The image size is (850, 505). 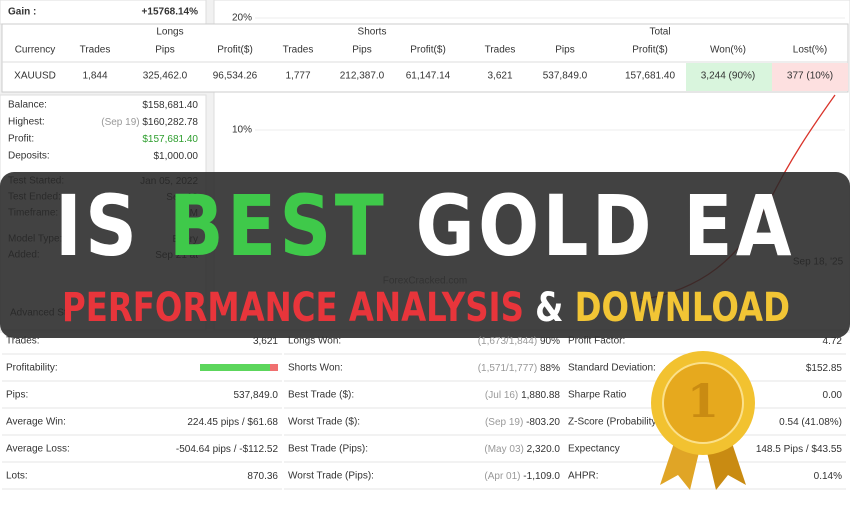 I want to click on cell: 96,534.26, so click(x=235, y=76).